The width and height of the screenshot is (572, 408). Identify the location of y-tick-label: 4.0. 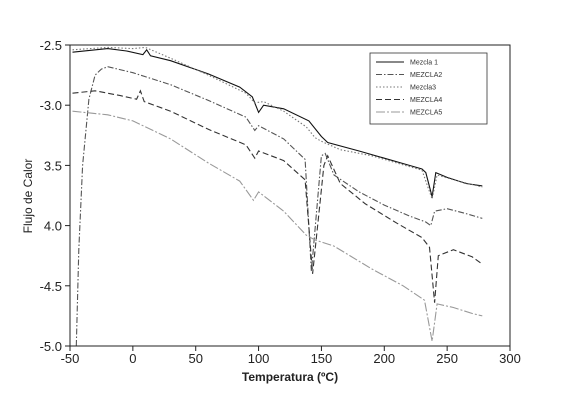
(53, 226).